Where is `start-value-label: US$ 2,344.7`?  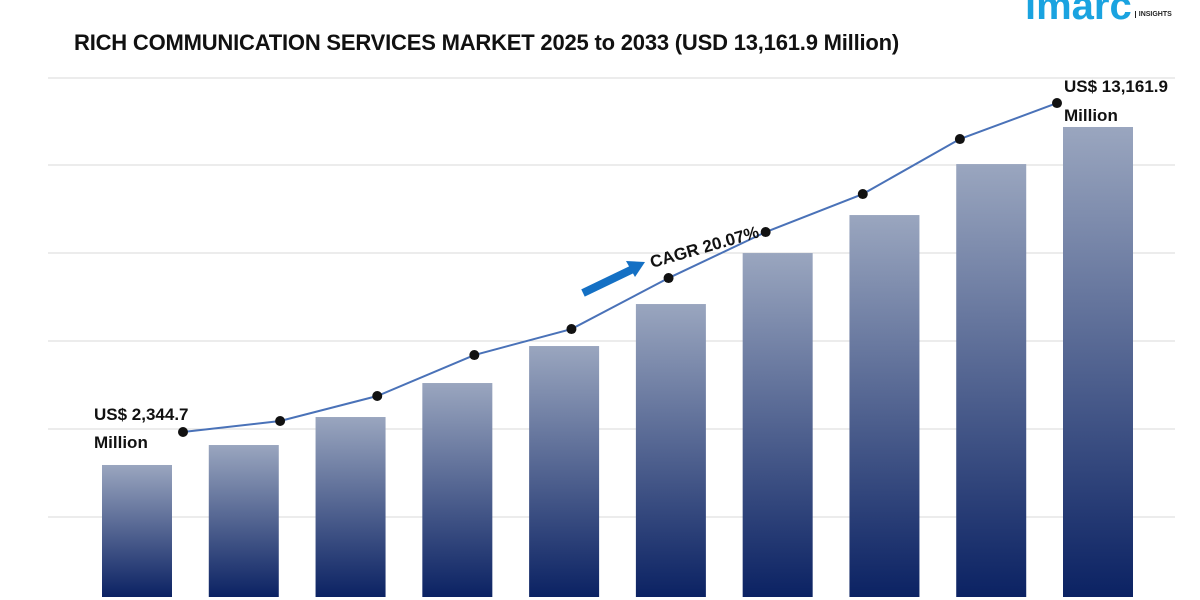
start-value-label: US$ 2,344.7 is located at coordinates (141, 414).